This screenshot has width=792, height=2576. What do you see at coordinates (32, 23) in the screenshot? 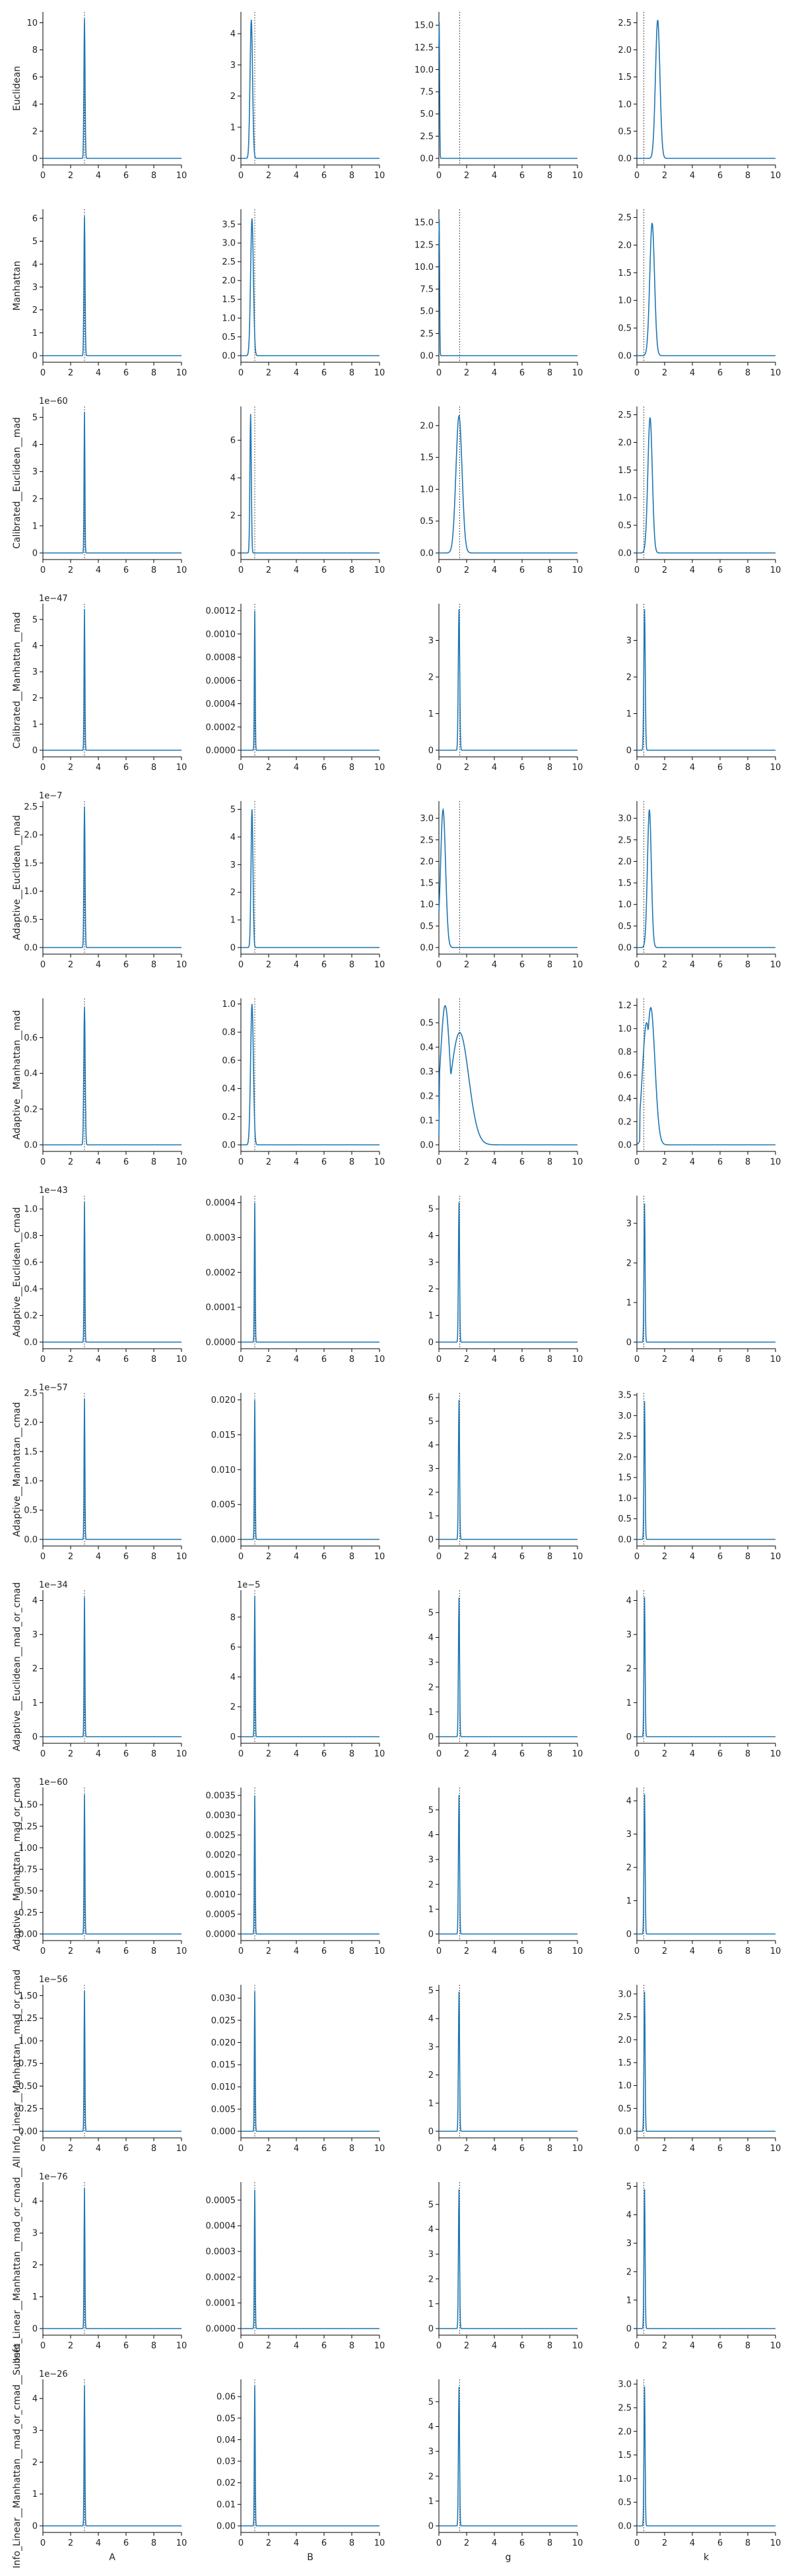
I see `y-tick-label: 10` at bounding box center [32, 23].